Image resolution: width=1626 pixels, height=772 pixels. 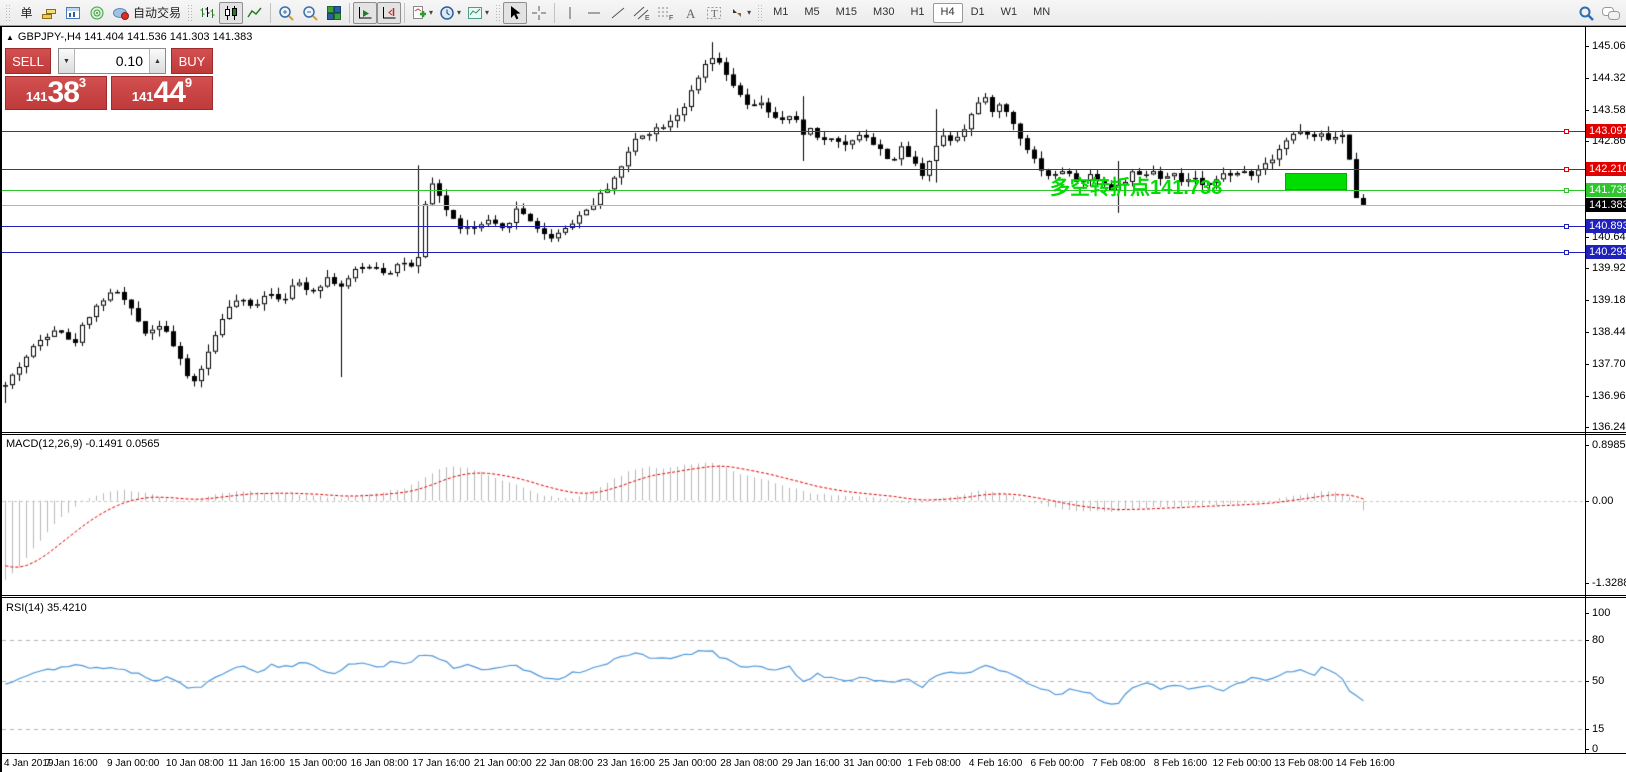 What do you see at coordinates (793, 226) in the screenshot?
I see `hline-140.893` at bounding box center [793, 226].